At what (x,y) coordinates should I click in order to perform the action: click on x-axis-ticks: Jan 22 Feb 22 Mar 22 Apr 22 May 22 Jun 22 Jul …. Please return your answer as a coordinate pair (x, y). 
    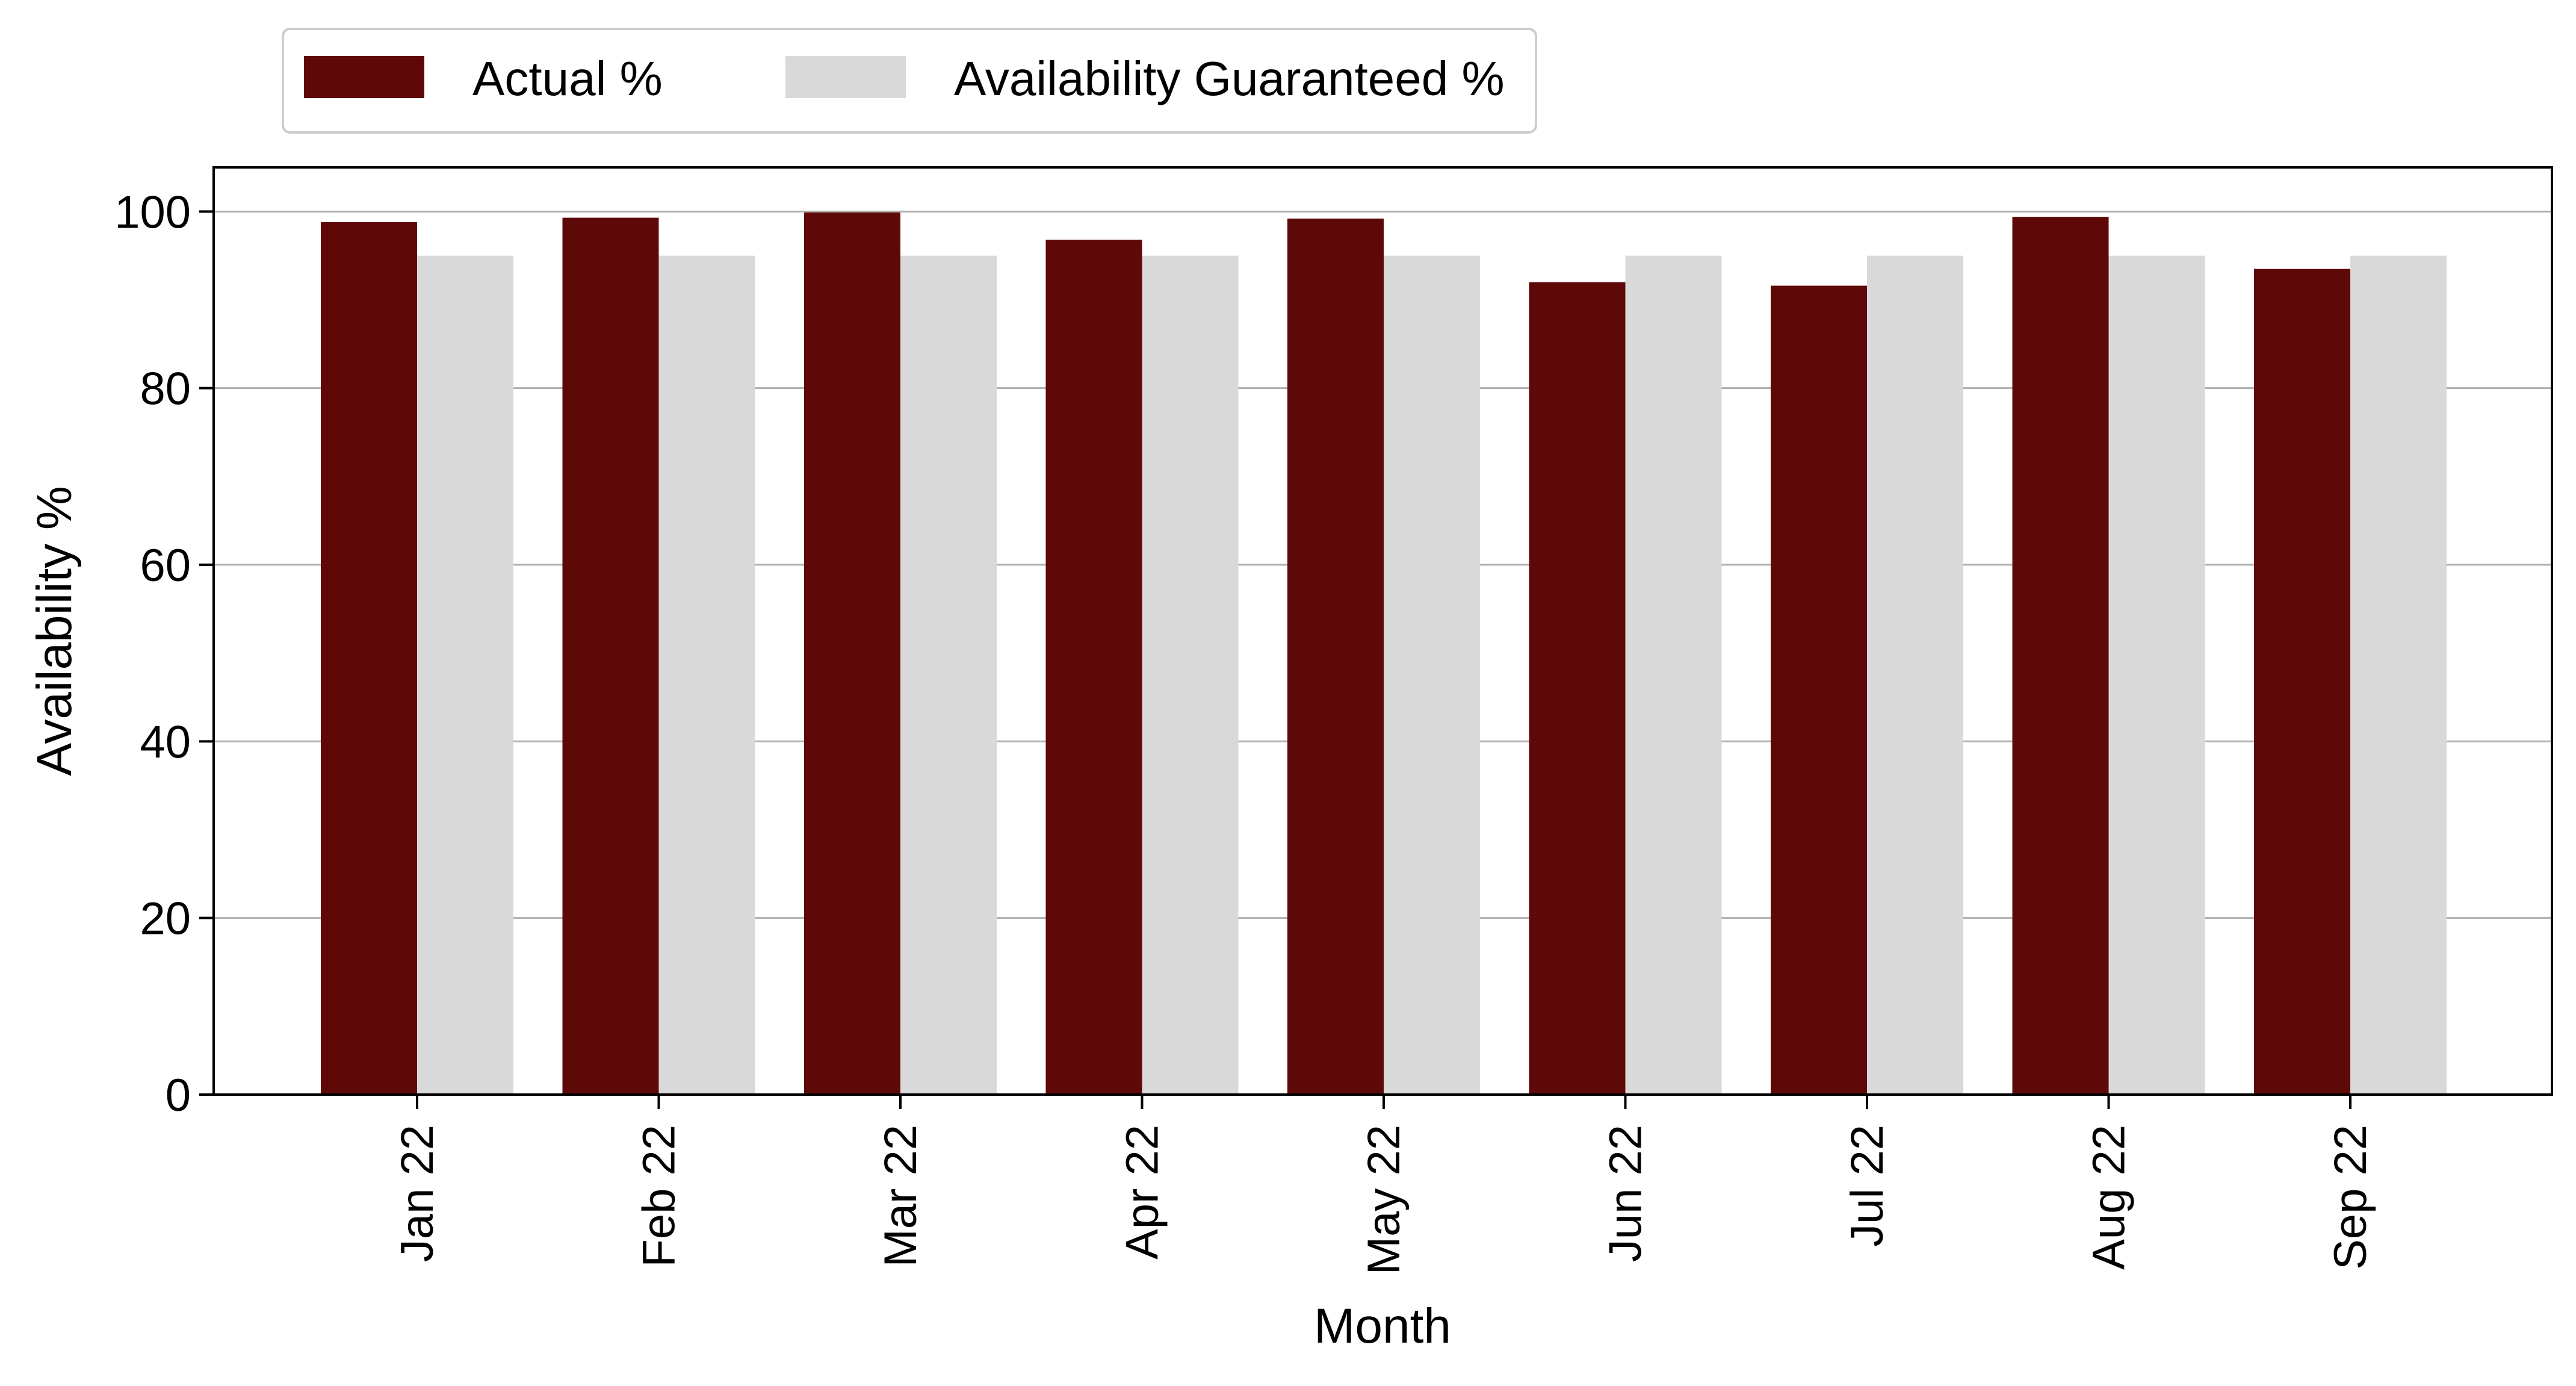
    Looking at the image, I should click on (1384, 1185).